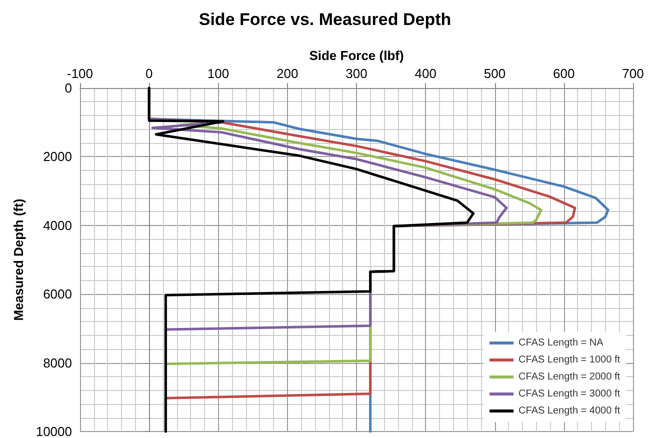  What do you see at coordinates (495, 73) in the screenshot?
I see `x-tick-label: 500` at bounding box center [495, 73].